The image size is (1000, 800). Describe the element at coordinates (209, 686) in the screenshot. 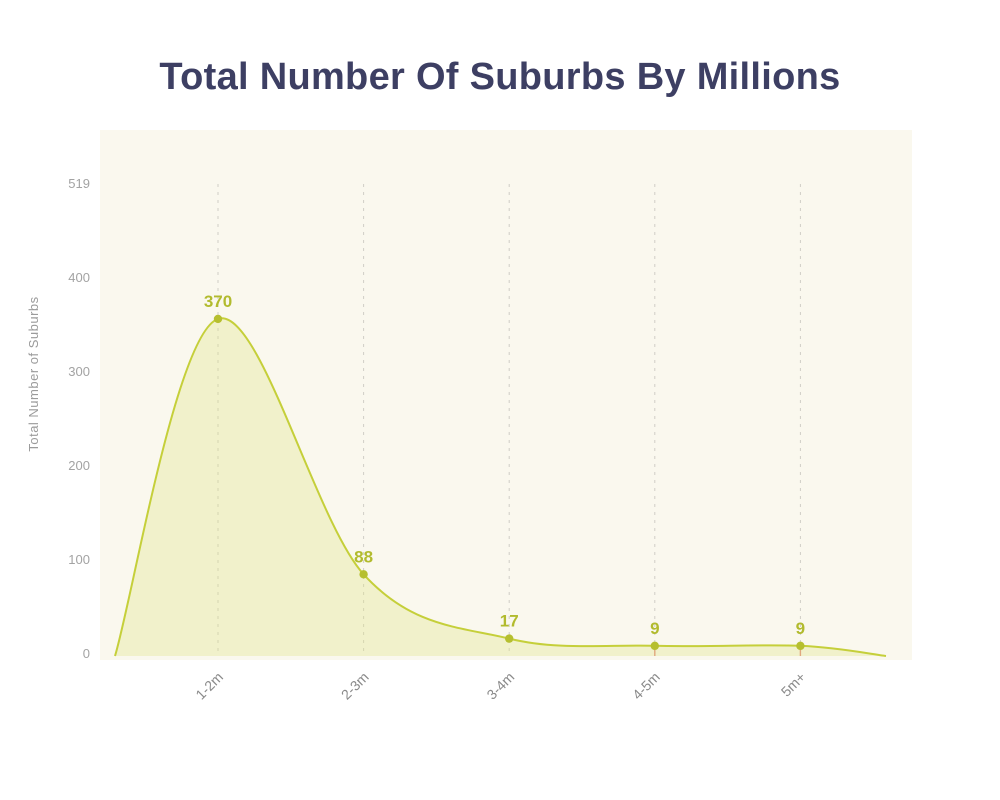

I see `x-tick-label: 1-2m` at that location.